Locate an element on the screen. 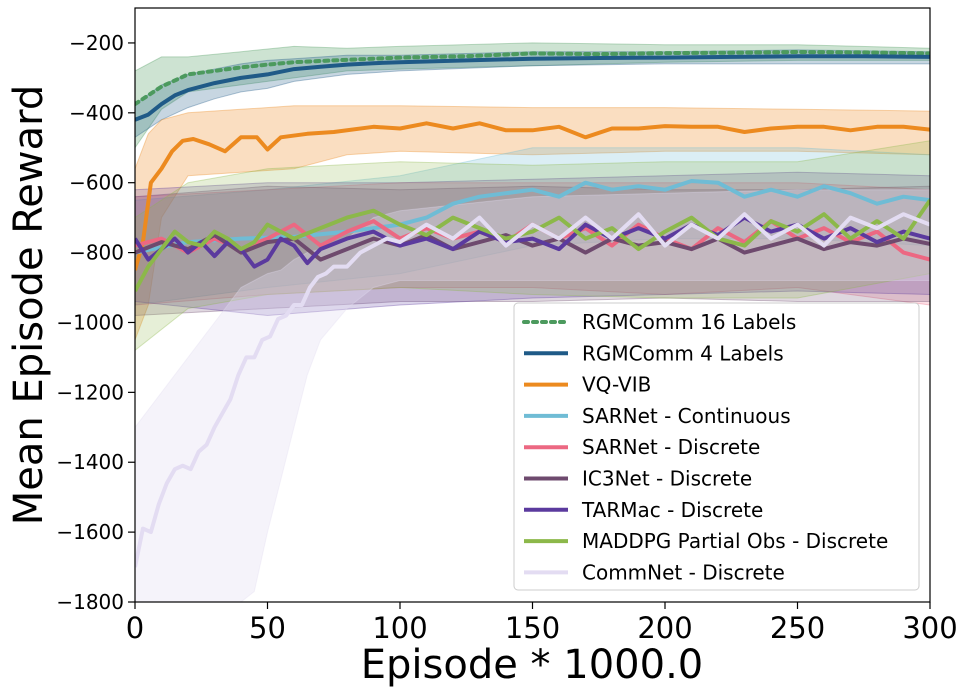 The image size is (968, 694). x-axis-ticks: 0 50 100 150 200 250 300 is located at coordinates (542, 623).